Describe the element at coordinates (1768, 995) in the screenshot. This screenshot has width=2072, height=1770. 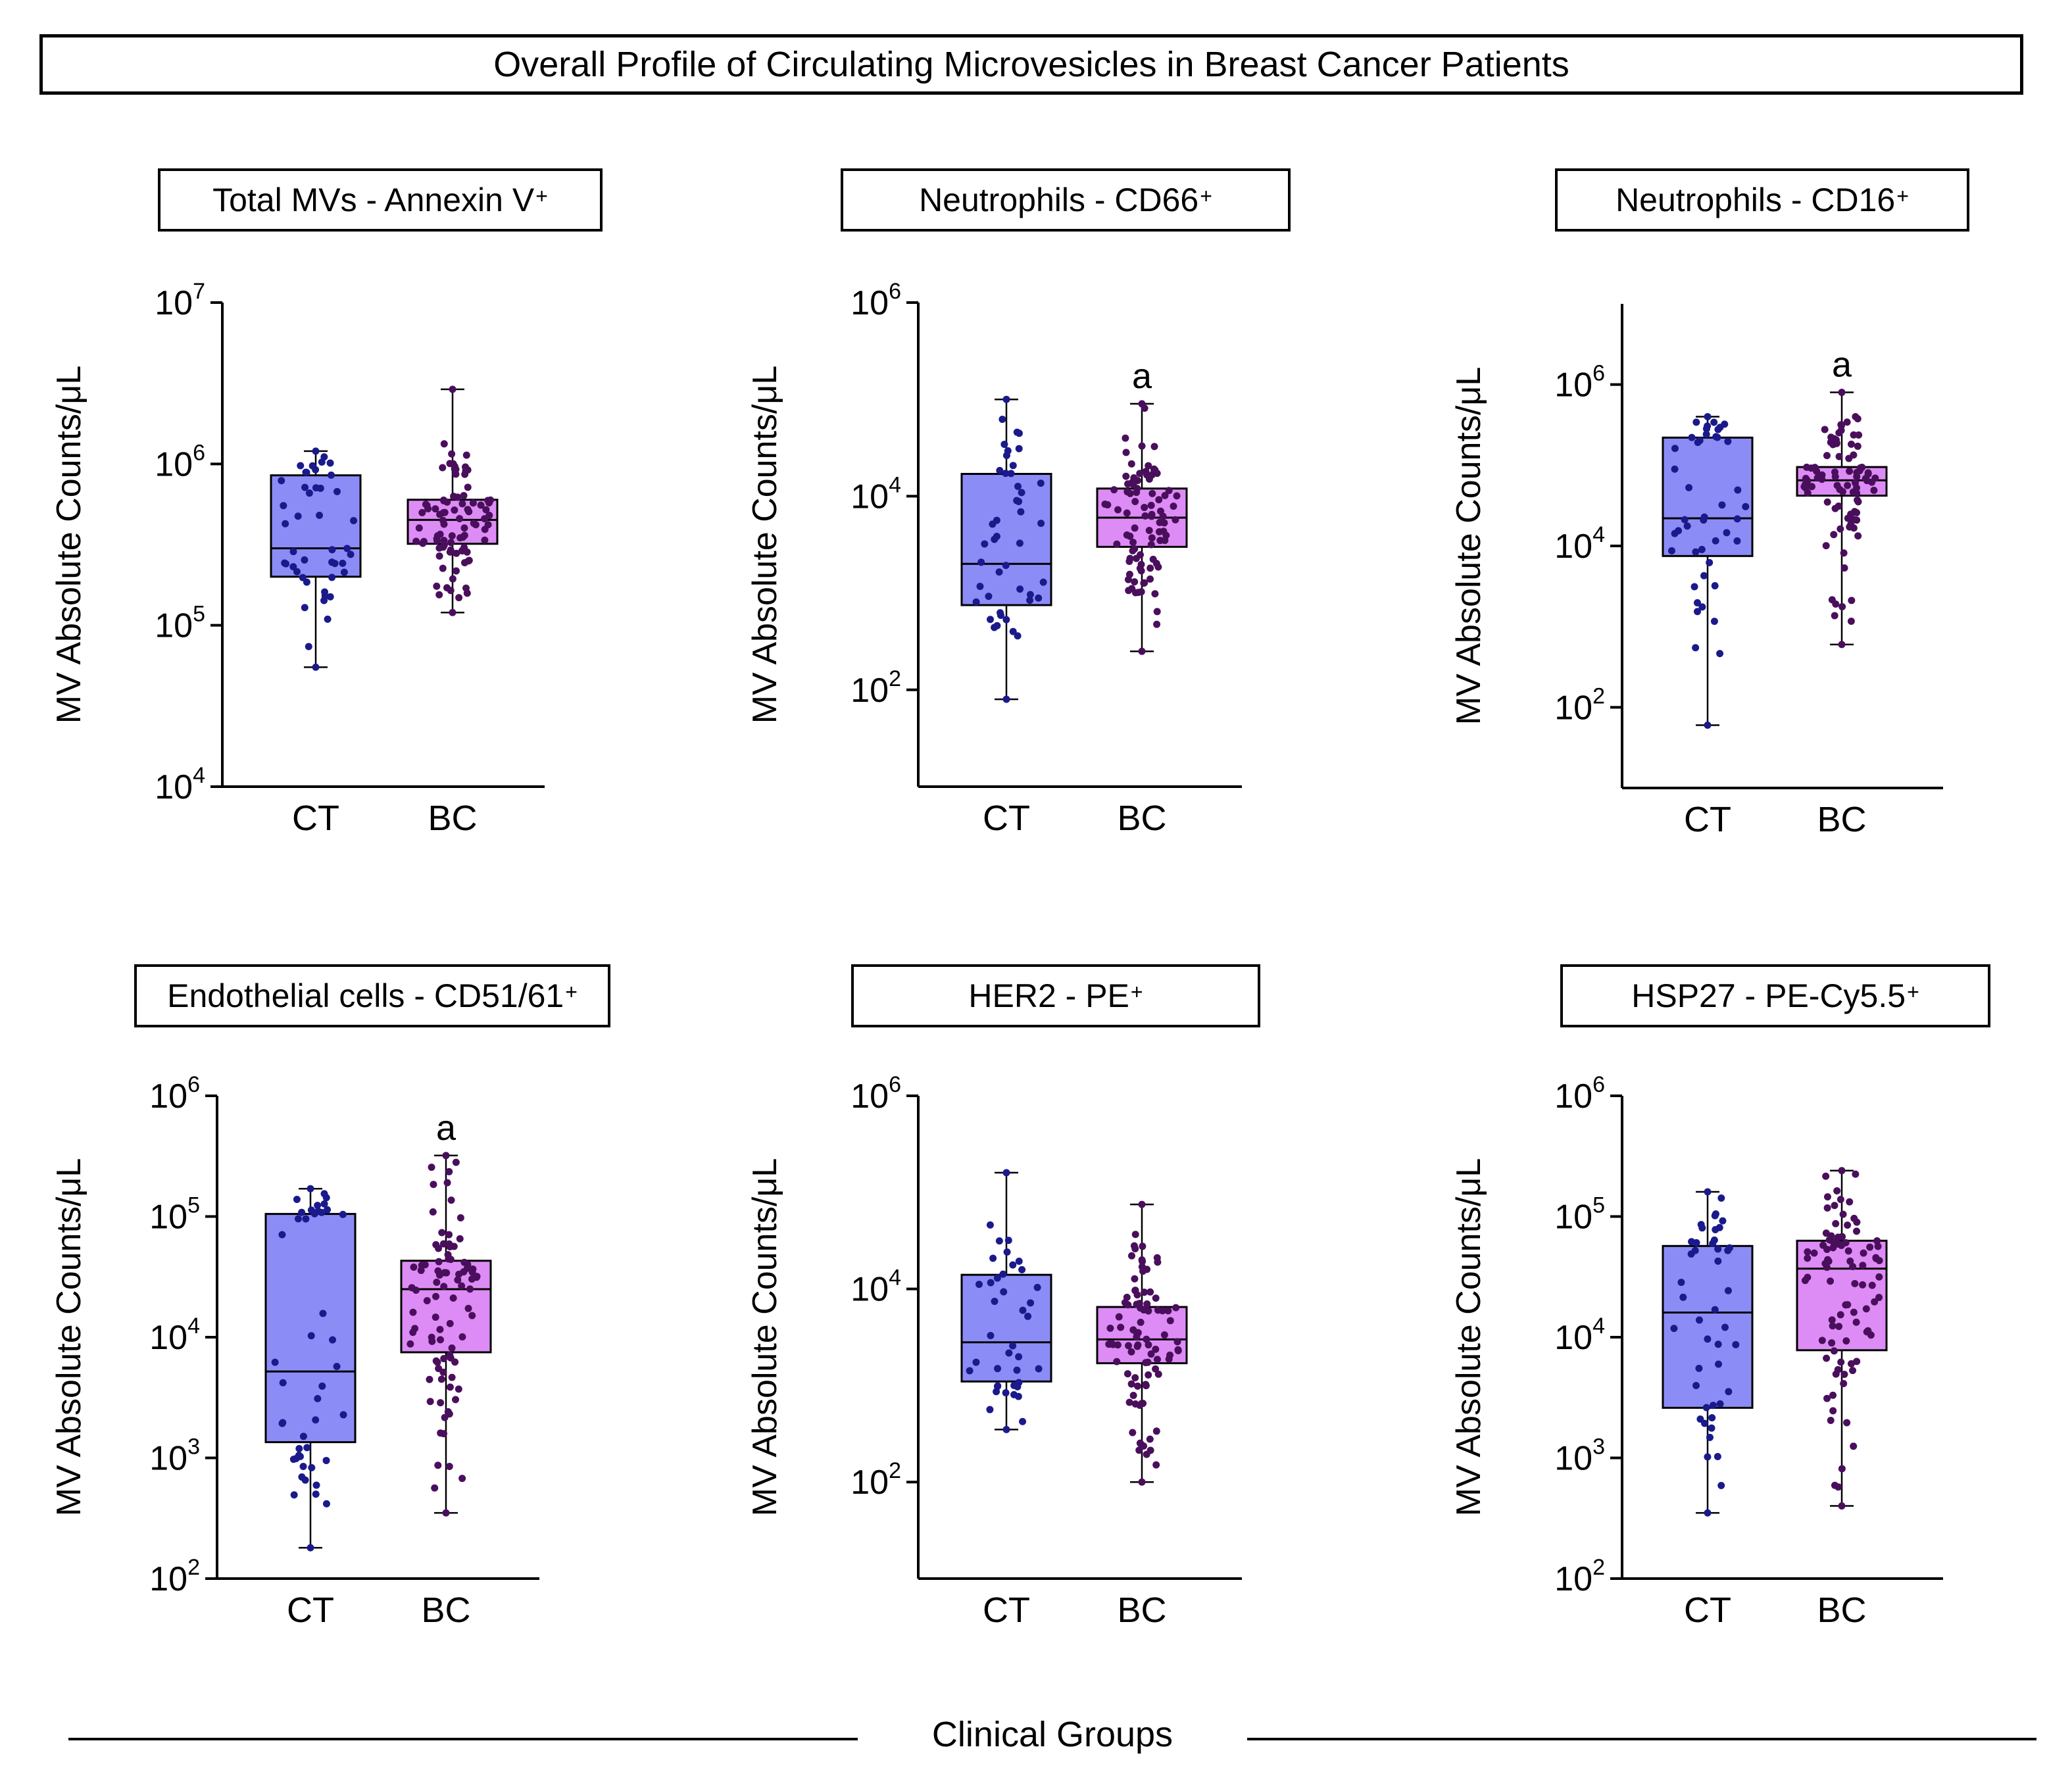
I see `panel-title-6-text: HSP27 - PE-Cy5.5` at that location.